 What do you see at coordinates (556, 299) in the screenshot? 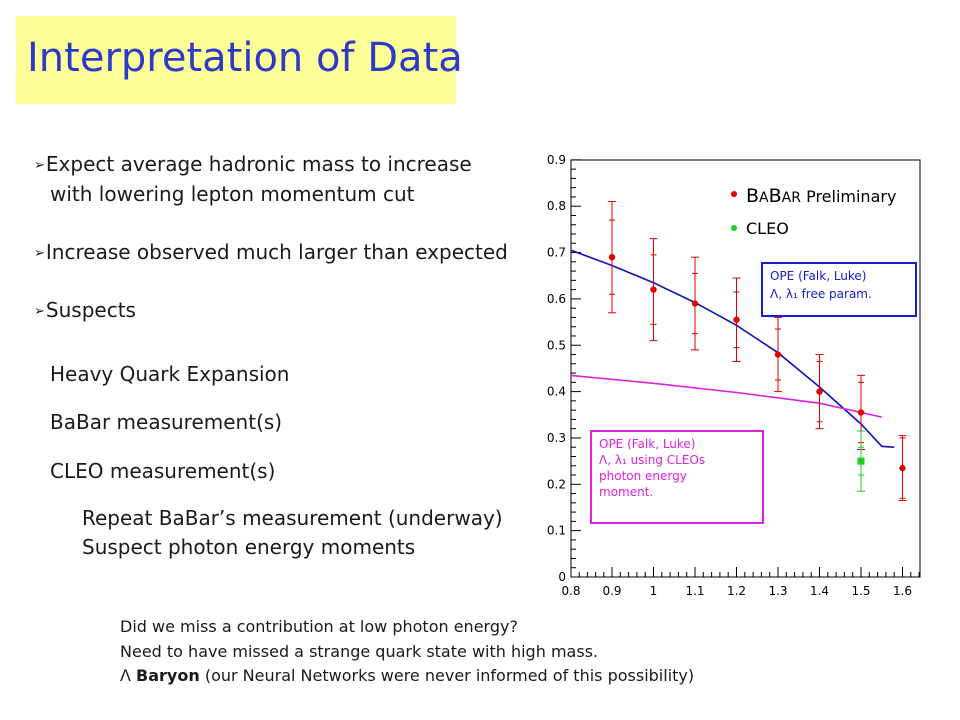
I see `y-tick-label: 0.6` at bounding box center [556, 299].